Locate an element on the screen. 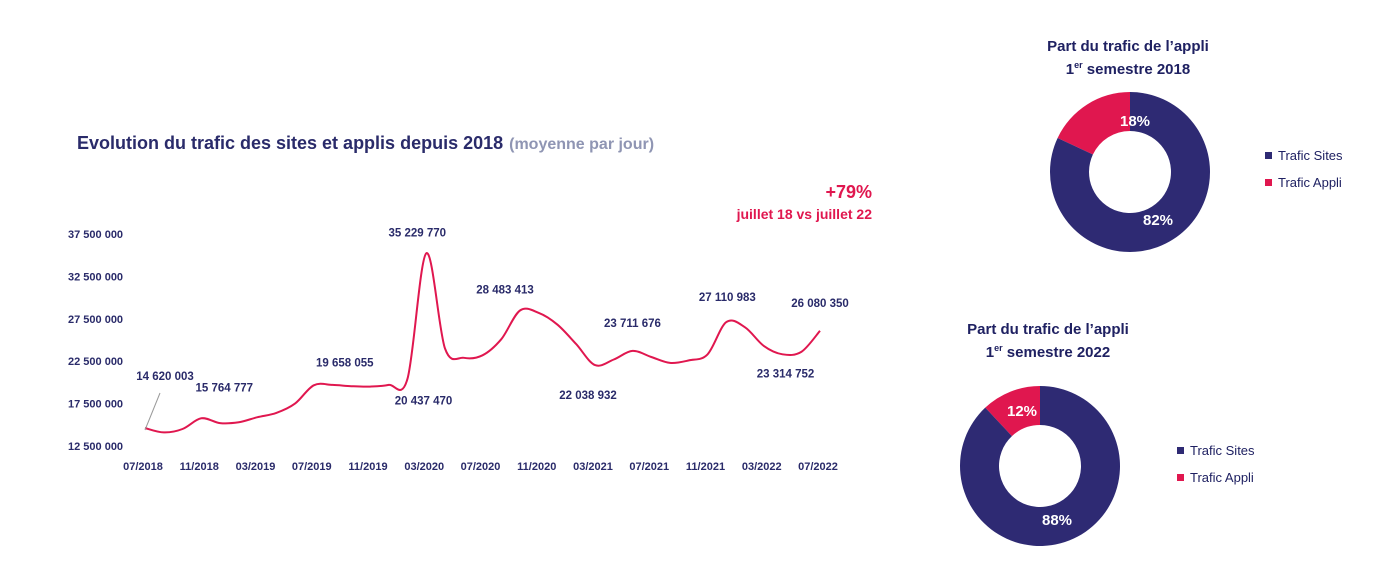  donut-2022-title-sup: er is located at coordinates (998, 348).